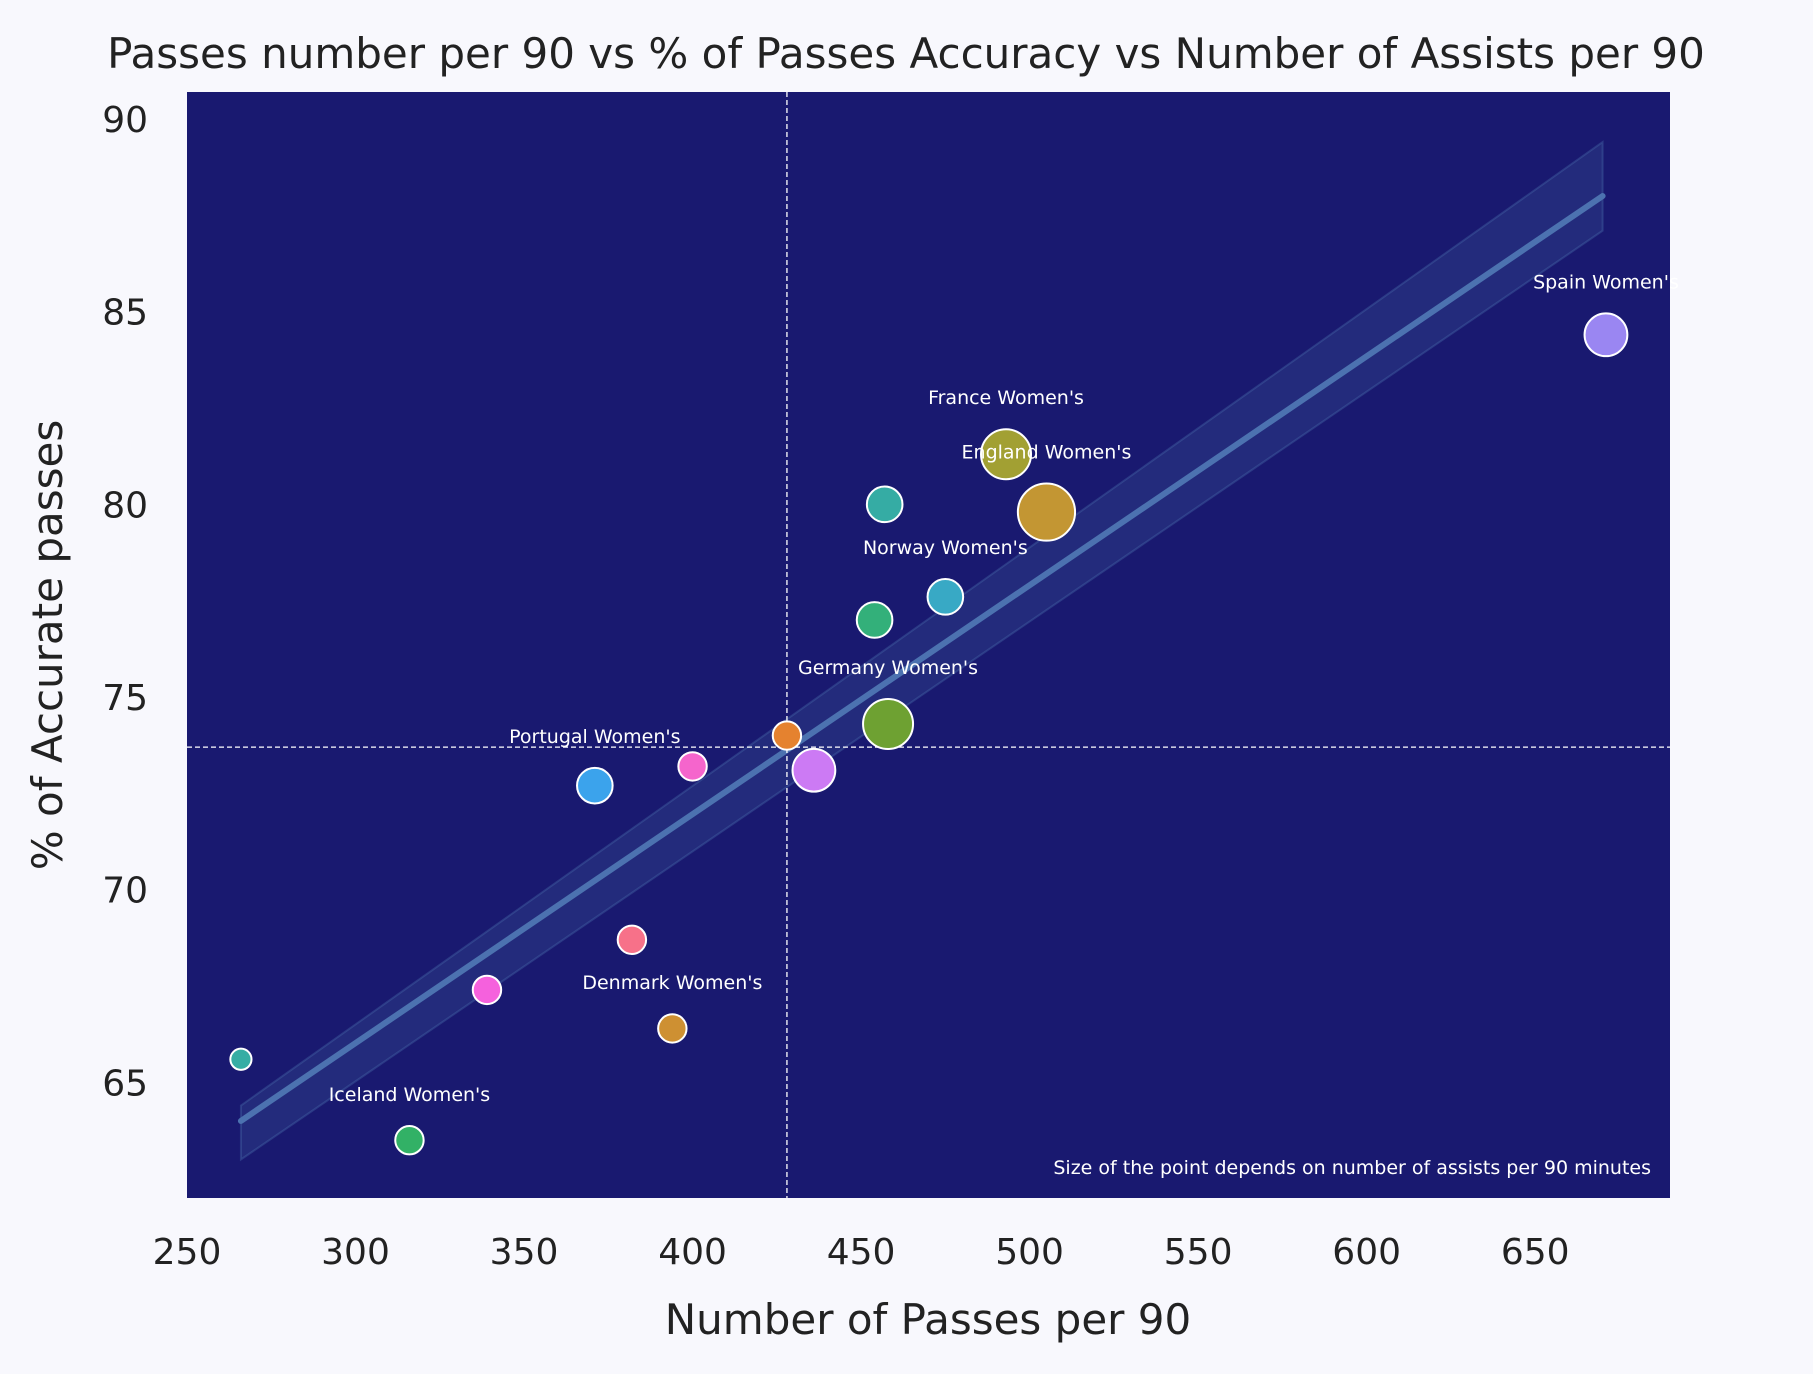 Image resolution: width=1813 pixels, height=1374 pixels. What do you see at coordinates (1366, 1252) in the screenshot?
I see `x-tick-label: 600` at bounding box center [1366, 1252].